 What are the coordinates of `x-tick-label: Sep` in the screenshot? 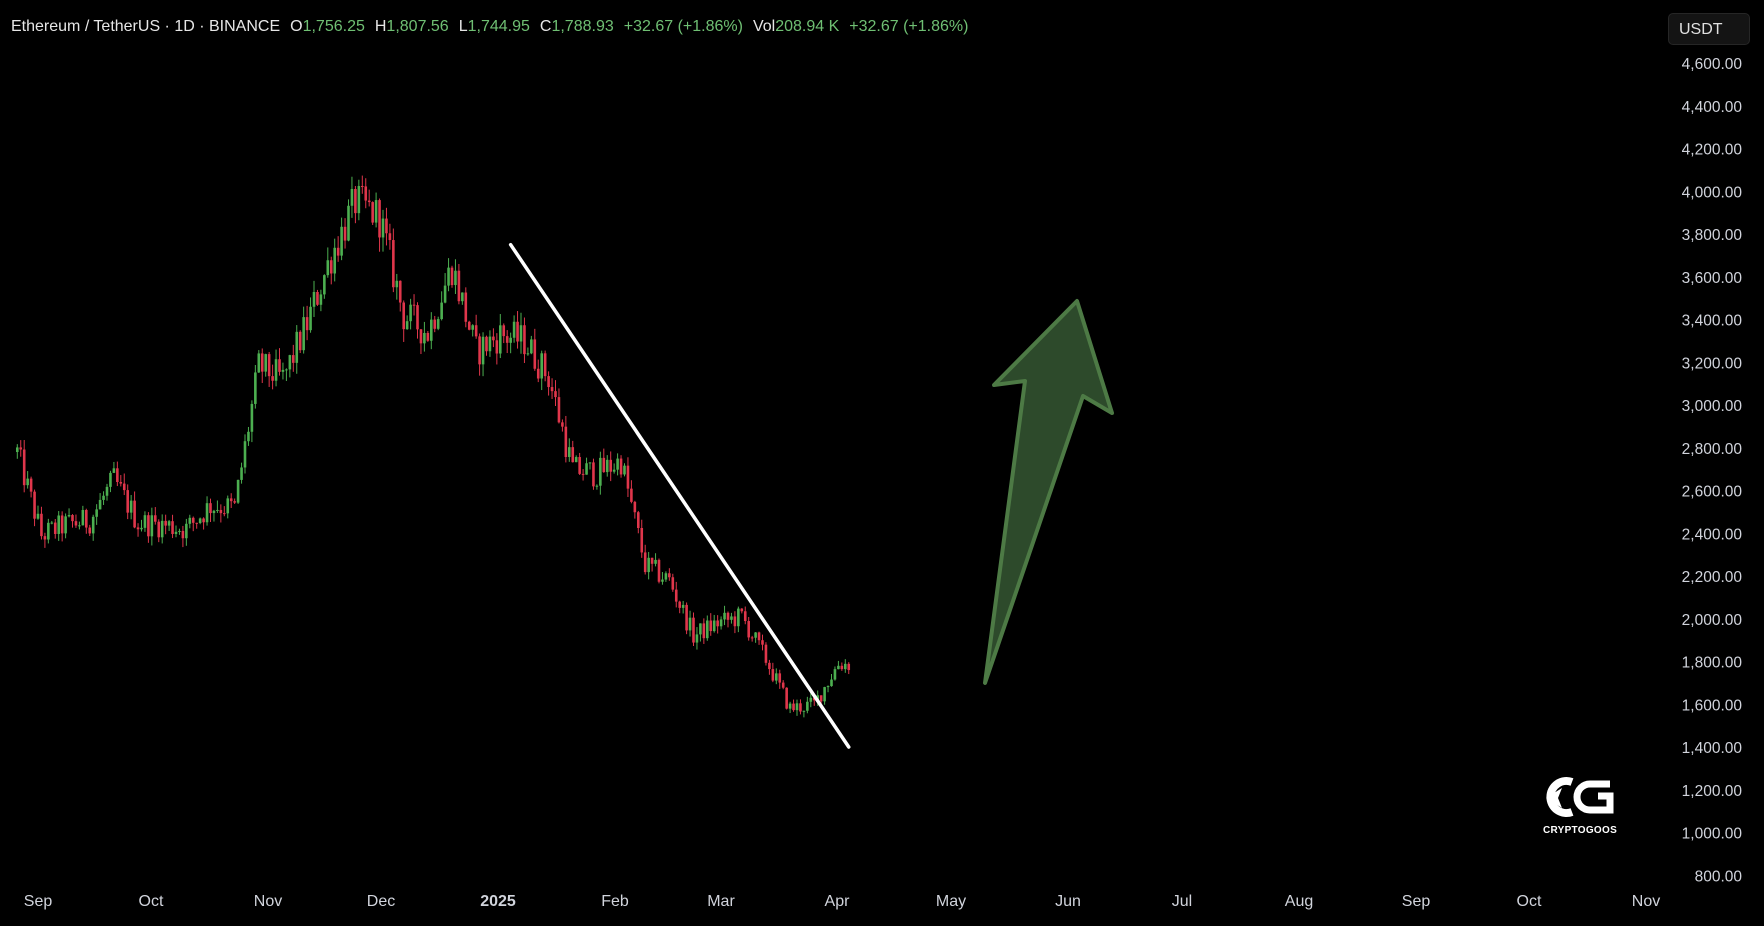 It's located at (38, 901).